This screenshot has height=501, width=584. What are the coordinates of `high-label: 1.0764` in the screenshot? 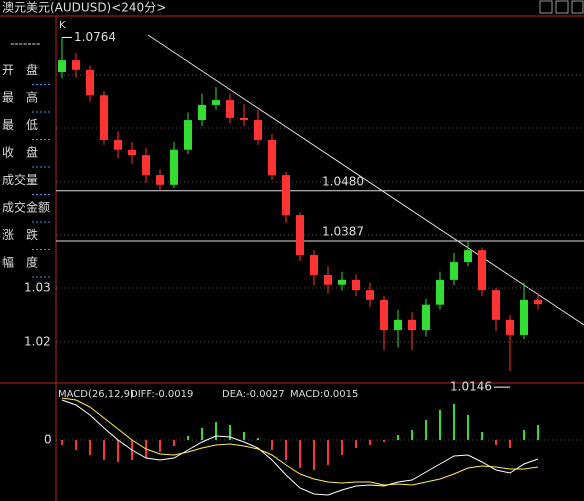 It's located at (95, 37).